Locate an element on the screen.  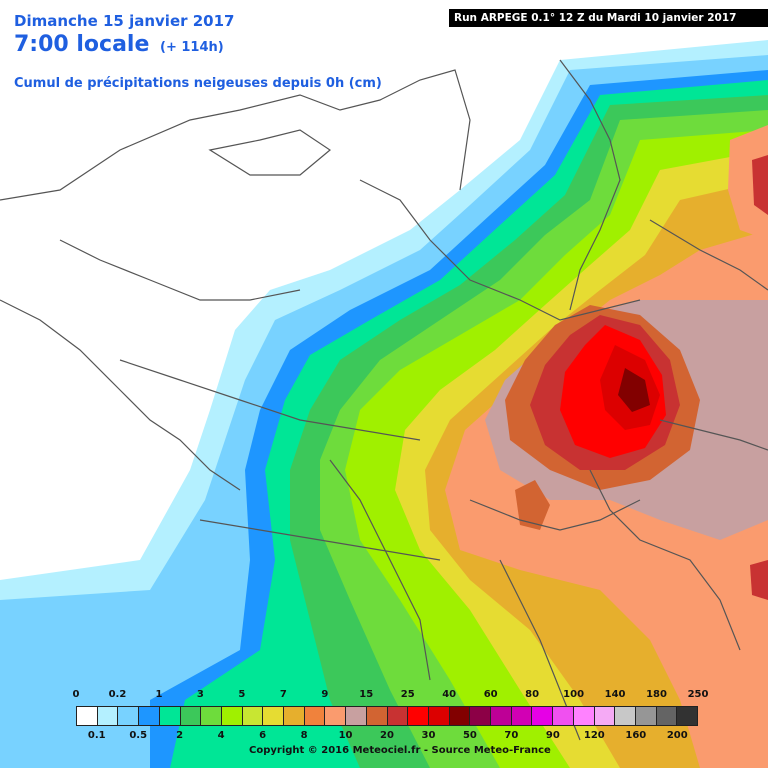
legend-bottom-label: 90 is located at coordinates (552, 735).